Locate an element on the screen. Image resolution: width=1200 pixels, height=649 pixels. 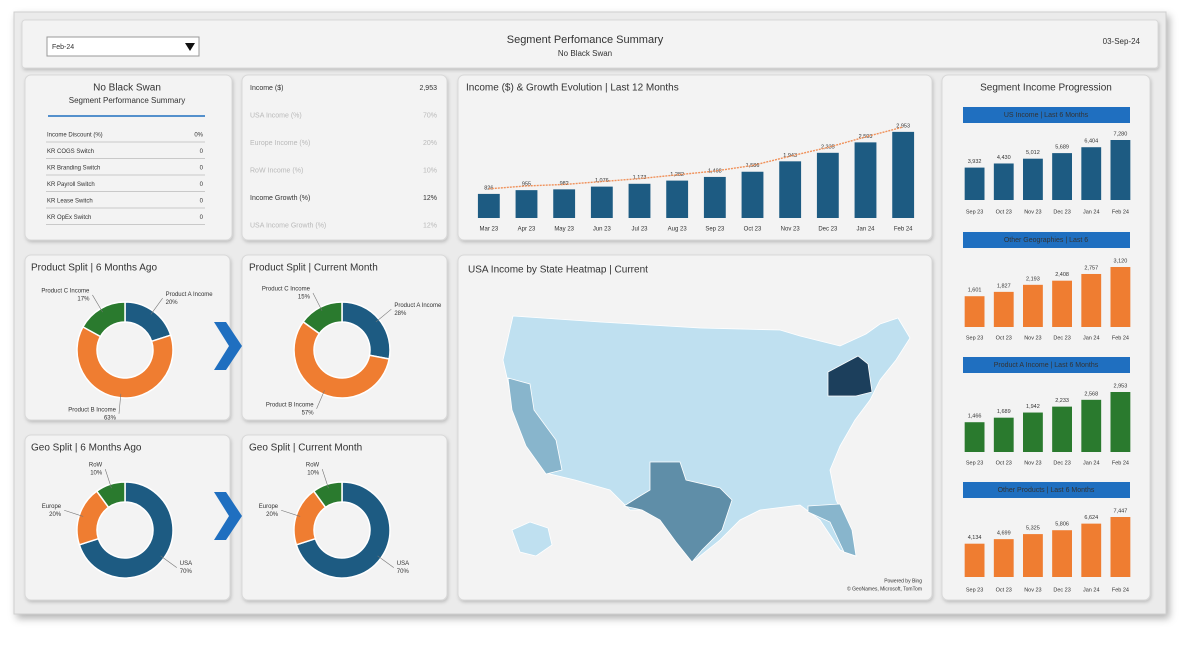
chart-banner is located at coordinates (1046, 490).